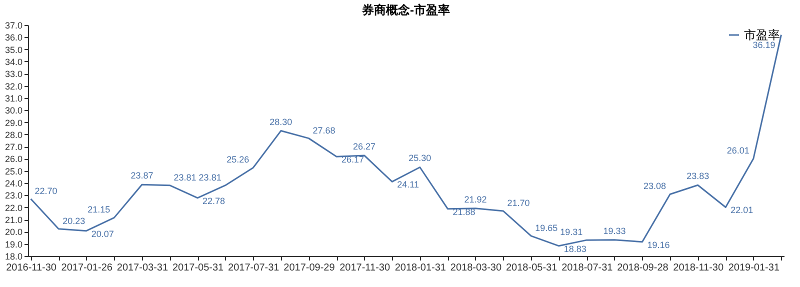 The image size is (800, 287). Describe the element at coordinates (698, 268) in the screenshot. I see `x-tick-label: 2018-11-30` at that location.